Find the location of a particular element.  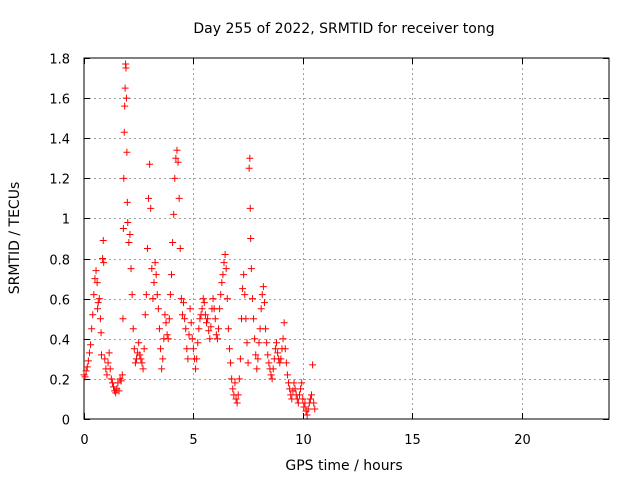

x-tick-label: 20 is located at coordinates (522, 440).